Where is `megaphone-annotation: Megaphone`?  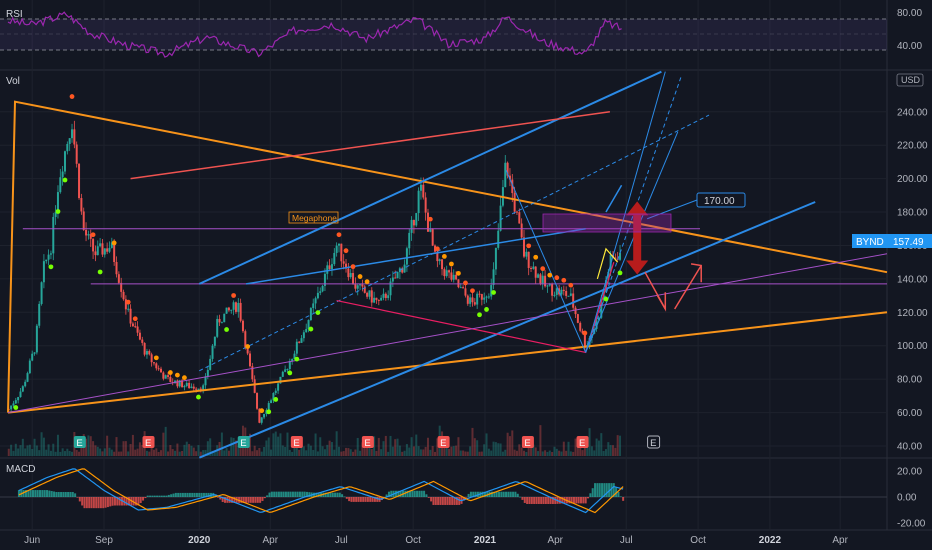 megaphone-annotation: Megaphone is located at coordinates (313, 217).